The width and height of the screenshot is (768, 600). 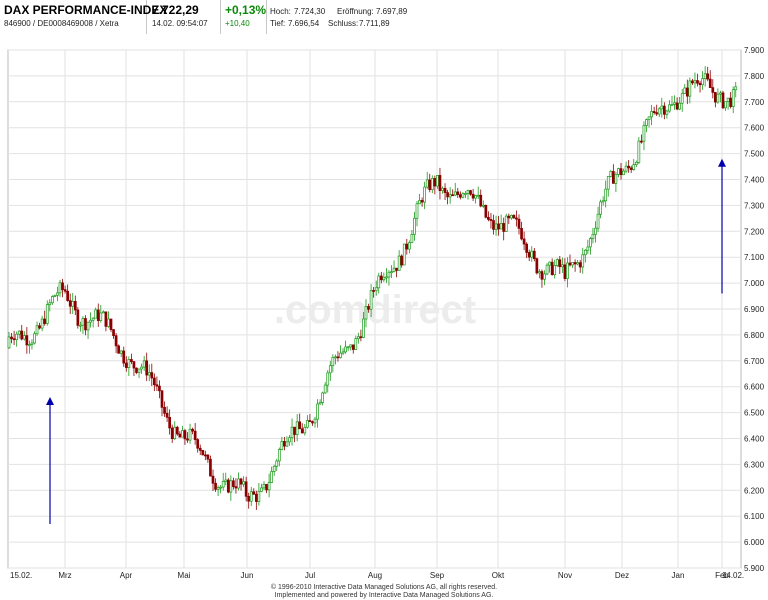 What do you see at coordinates (754, 257) in the screenshot?
I see `y-tick-label: 7.100` at bounding box center [754, 257].